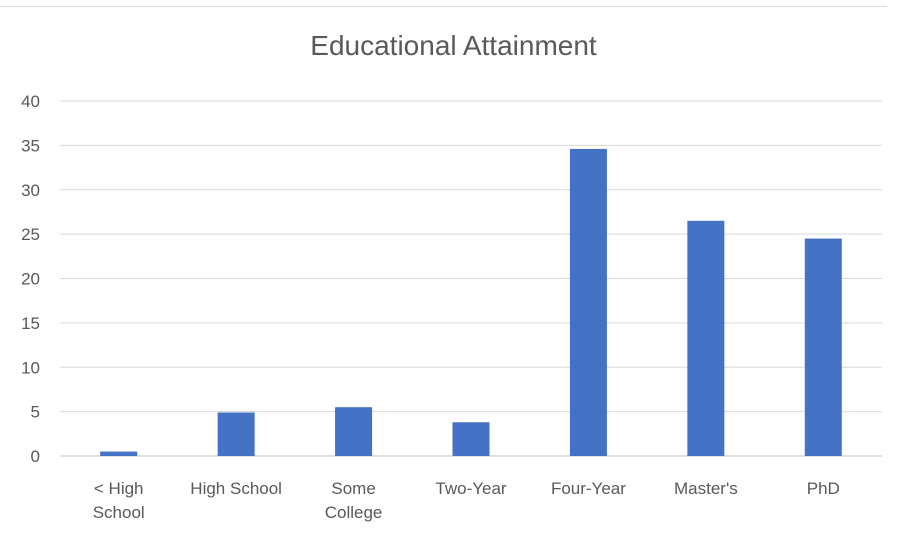 This screenshot has height=539, width=897. I want to click on y-tick-label: 20, so click(30, 279).